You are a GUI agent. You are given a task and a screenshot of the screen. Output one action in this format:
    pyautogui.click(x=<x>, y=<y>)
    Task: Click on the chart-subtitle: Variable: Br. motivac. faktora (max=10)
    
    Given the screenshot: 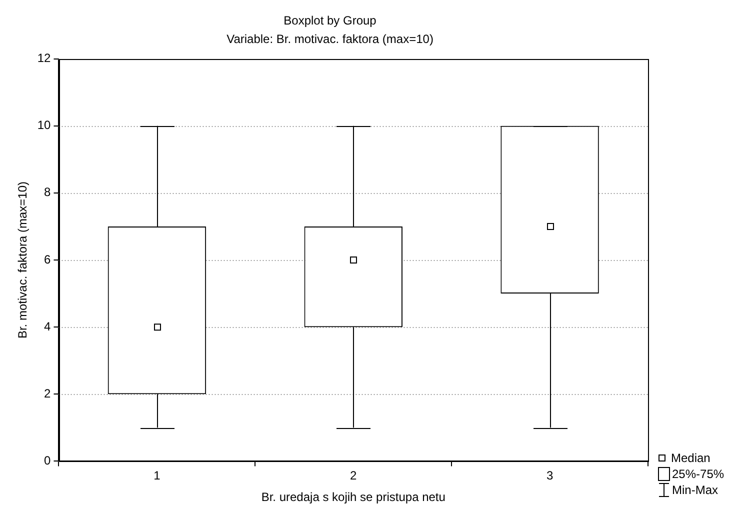 What is the action you would take?
    pyautogui.click(x=330, y=39)
    